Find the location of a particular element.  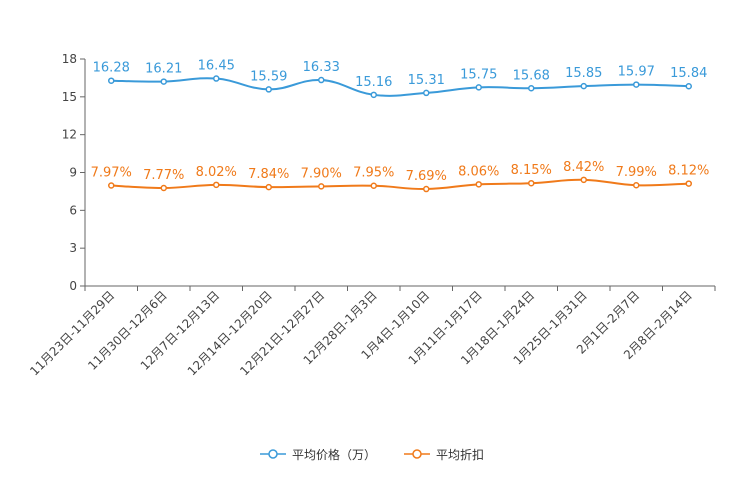

data-label: 16.21 is located at coordinates (163, 69).